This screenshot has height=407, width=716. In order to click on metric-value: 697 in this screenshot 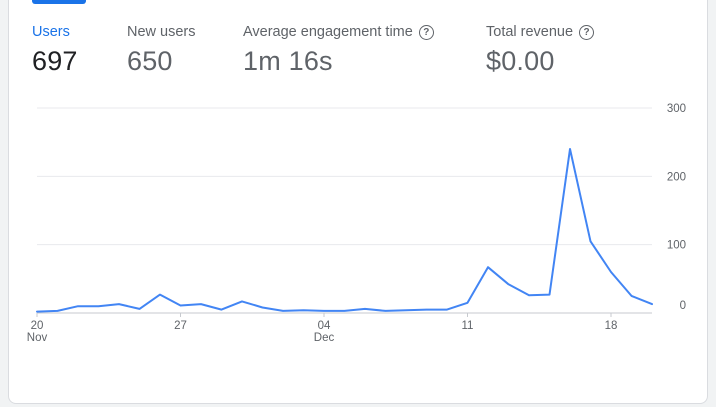, I will do `click(55, 61)`.